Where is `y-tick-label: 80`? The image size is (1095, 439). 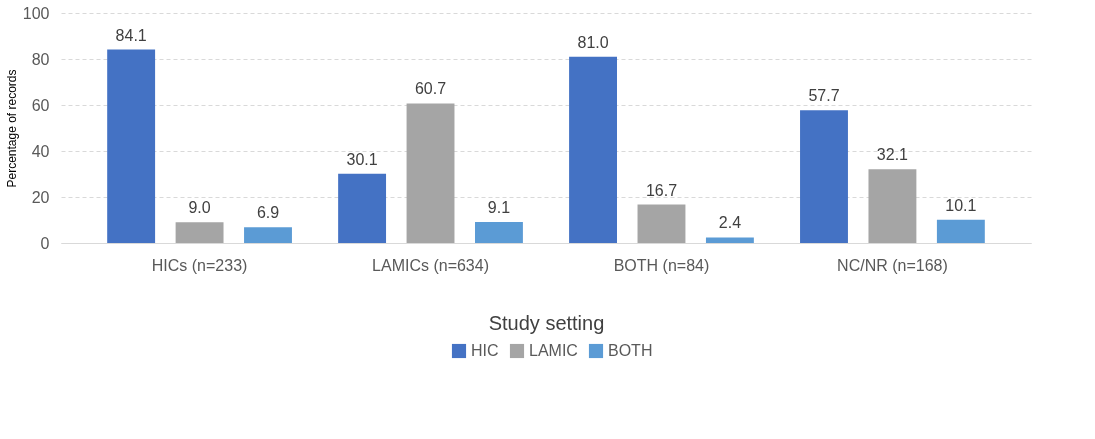
y-tick-label: 80 is located at coordinates (40, 59).